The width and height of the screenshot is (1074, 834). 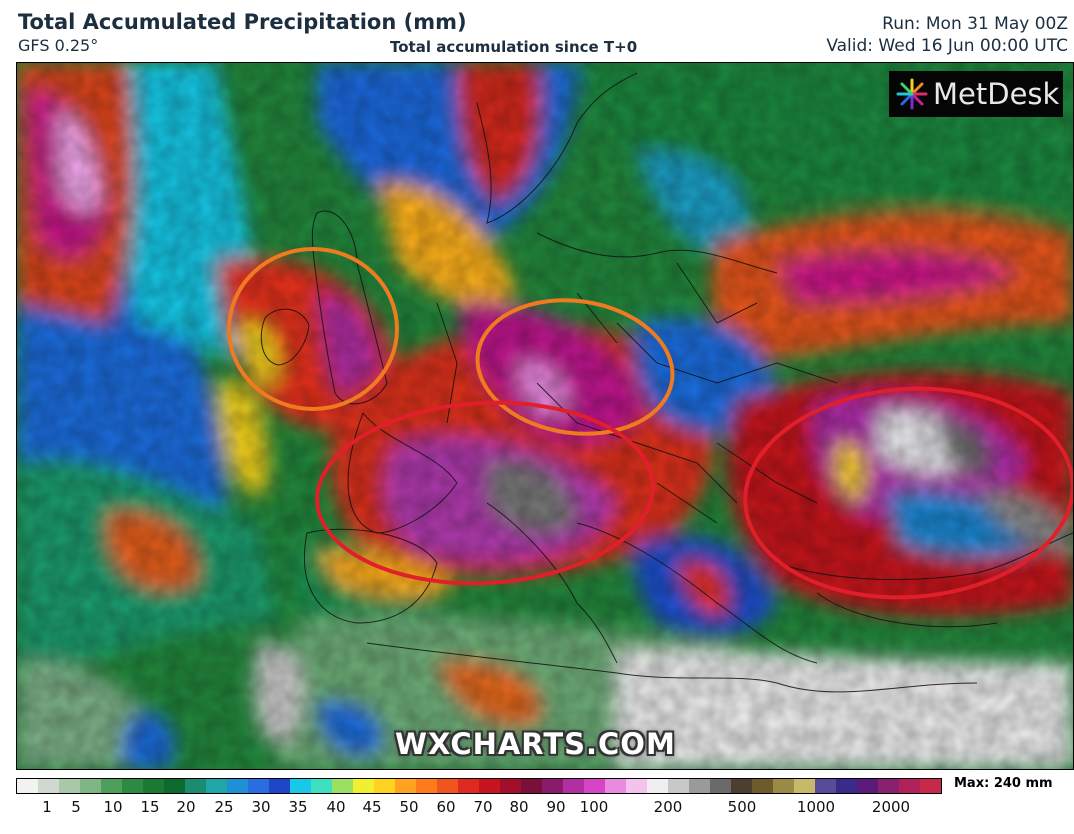 I want to click on france-red-ellipse, so click(x=485, y=493).